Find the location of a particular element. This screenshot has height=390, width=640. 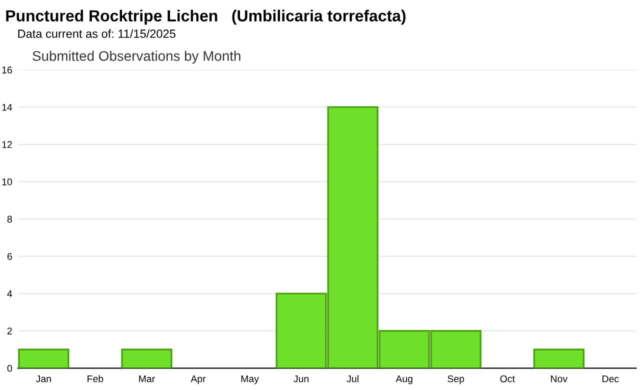

y-tick-label: 0 is located at coordinates (9, 368).